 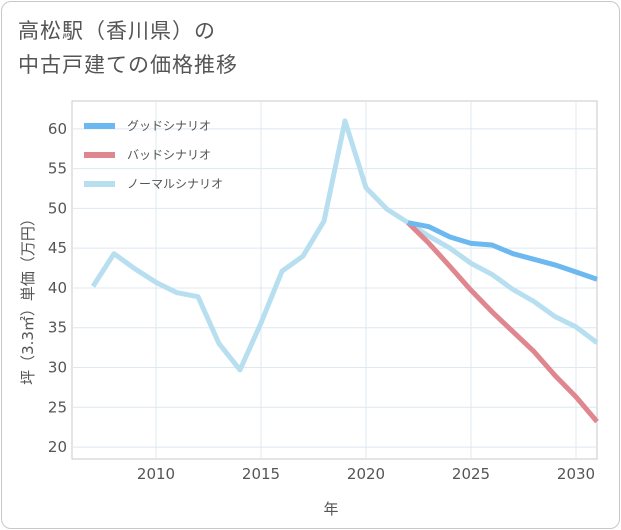 What do you see at coordinates (57, 407) in the screenshot?
I see `y-tick-label-25: 25` at bounding box center [57, 407].